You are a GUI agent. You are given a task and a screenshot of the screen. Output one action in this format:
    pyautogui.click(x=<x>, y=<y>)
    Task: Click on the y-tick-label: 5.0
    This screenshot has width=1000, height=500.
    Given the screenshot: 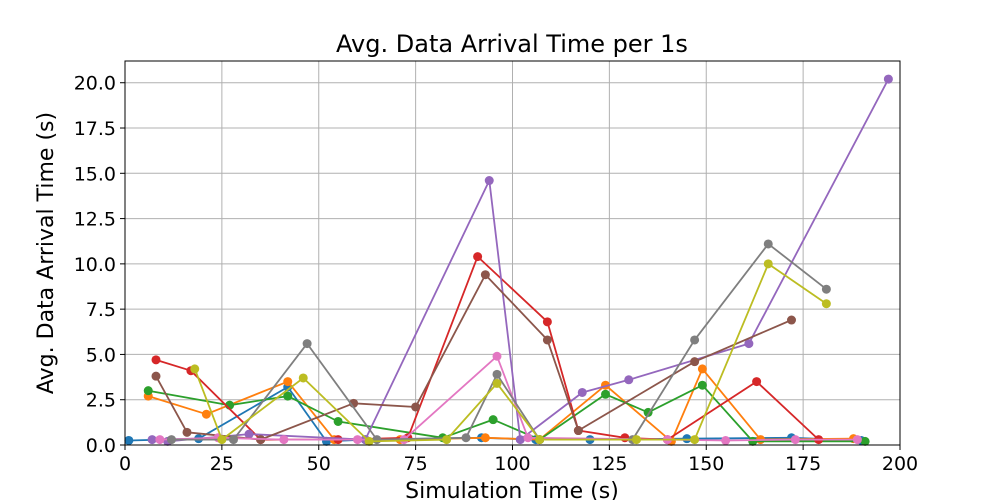 What is the action you would take?
    pyautogui.click(x=101, y=355)
    